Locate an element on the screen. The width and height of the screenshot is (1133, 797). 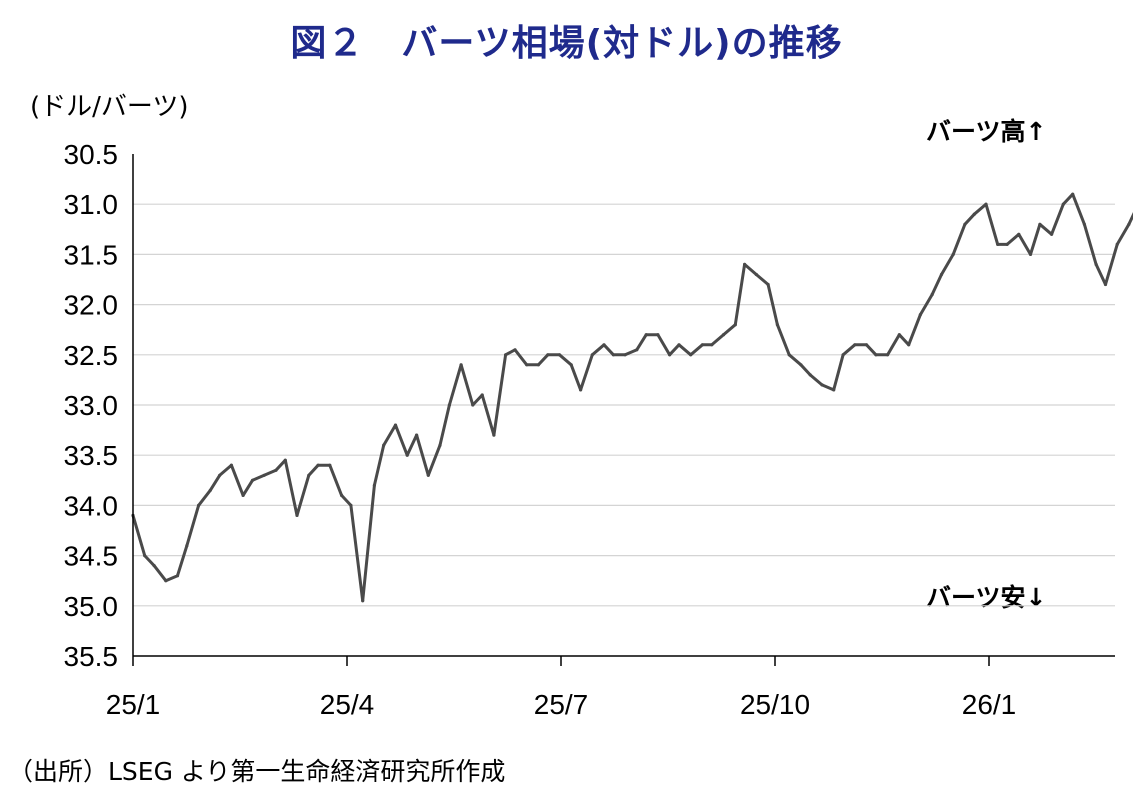
y-tick-label: 31.0 is located at coordinates (91, 204).